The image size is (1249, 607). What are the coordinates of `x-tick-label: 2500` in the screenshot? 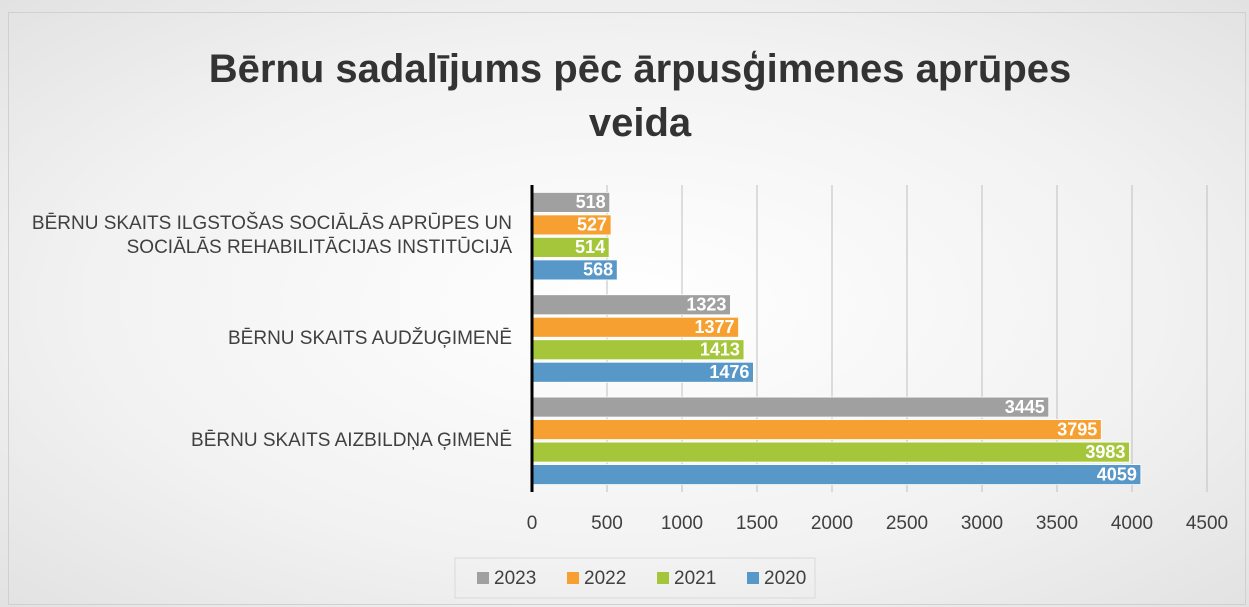 It's located at (907, 523).